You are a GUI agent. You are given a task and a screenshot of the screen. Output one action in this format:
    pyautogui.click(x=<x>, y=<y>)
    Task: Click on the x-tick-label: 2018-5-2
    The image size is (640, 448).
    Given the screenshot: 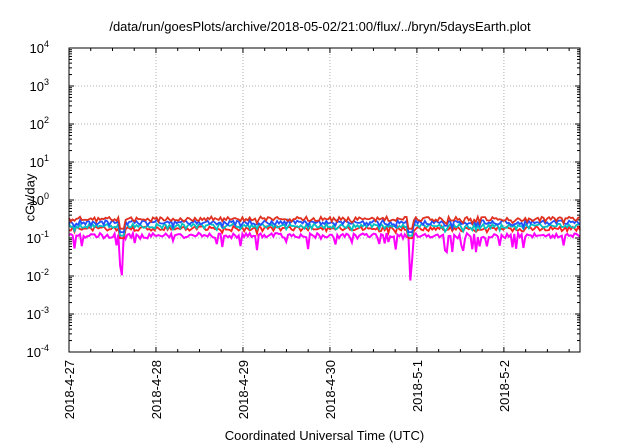 What is the action you would take?
    pyautogui.click(x=504, y=386)
    